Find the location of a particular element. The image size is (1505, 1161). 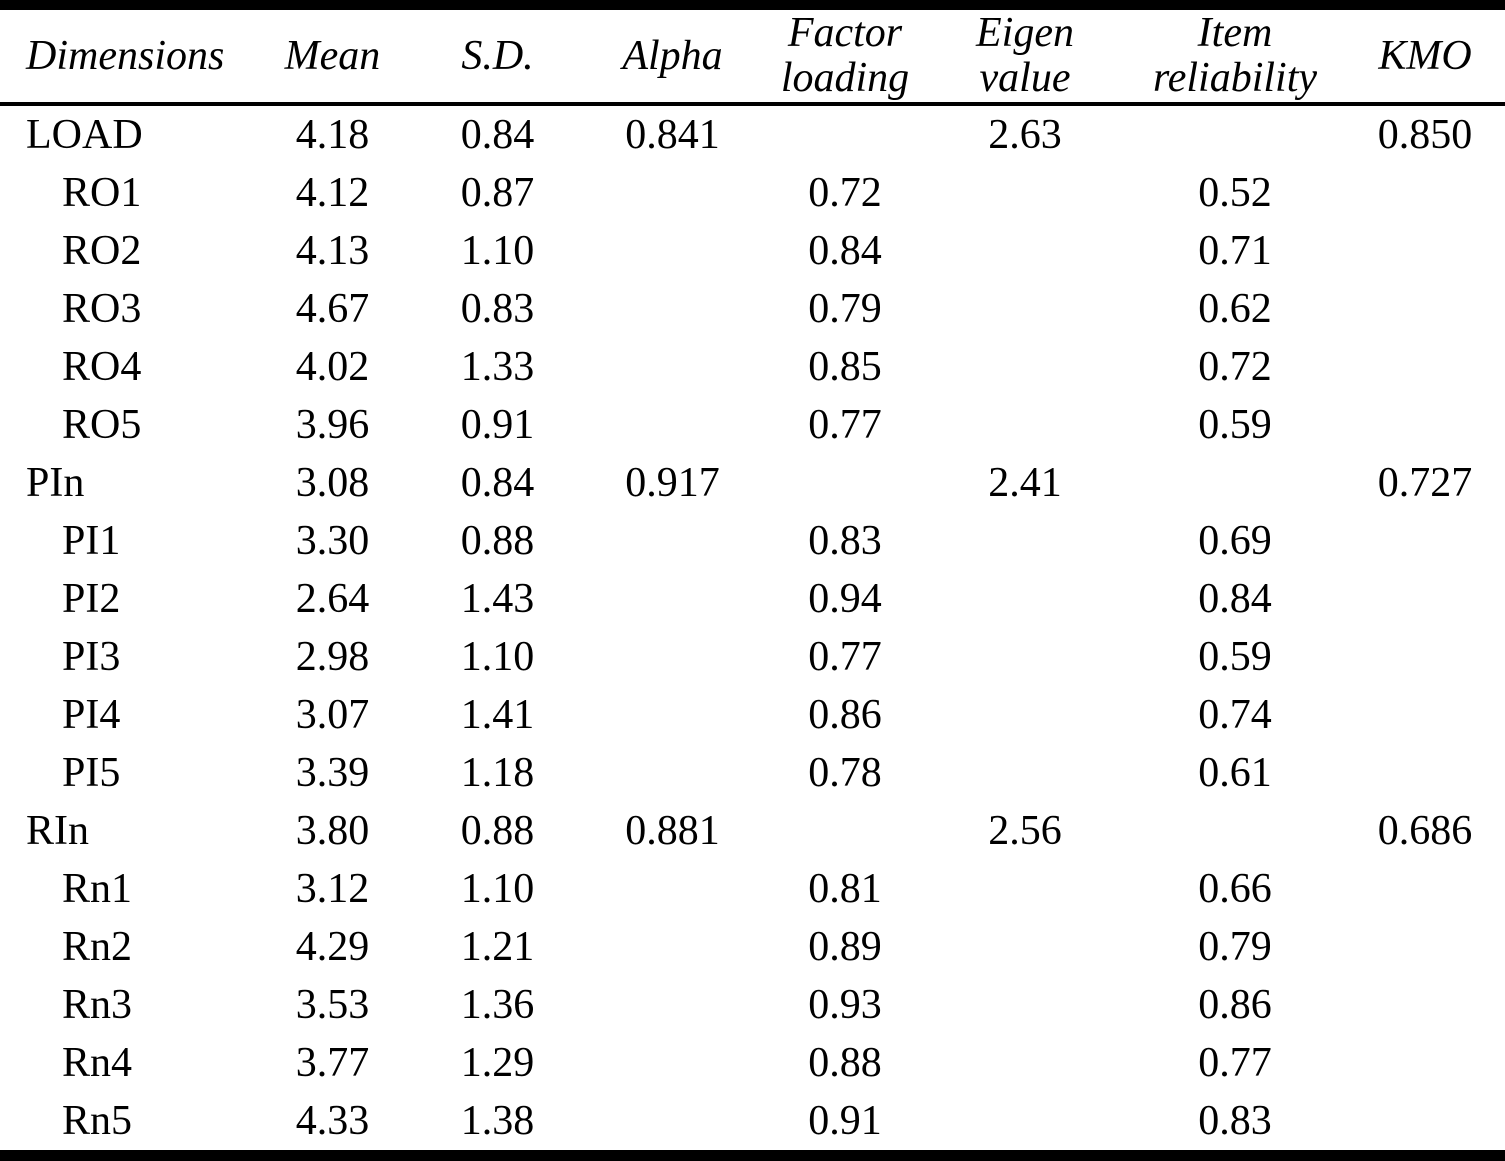

cell-mean: 4.12 is located at coordinates (332, 193).